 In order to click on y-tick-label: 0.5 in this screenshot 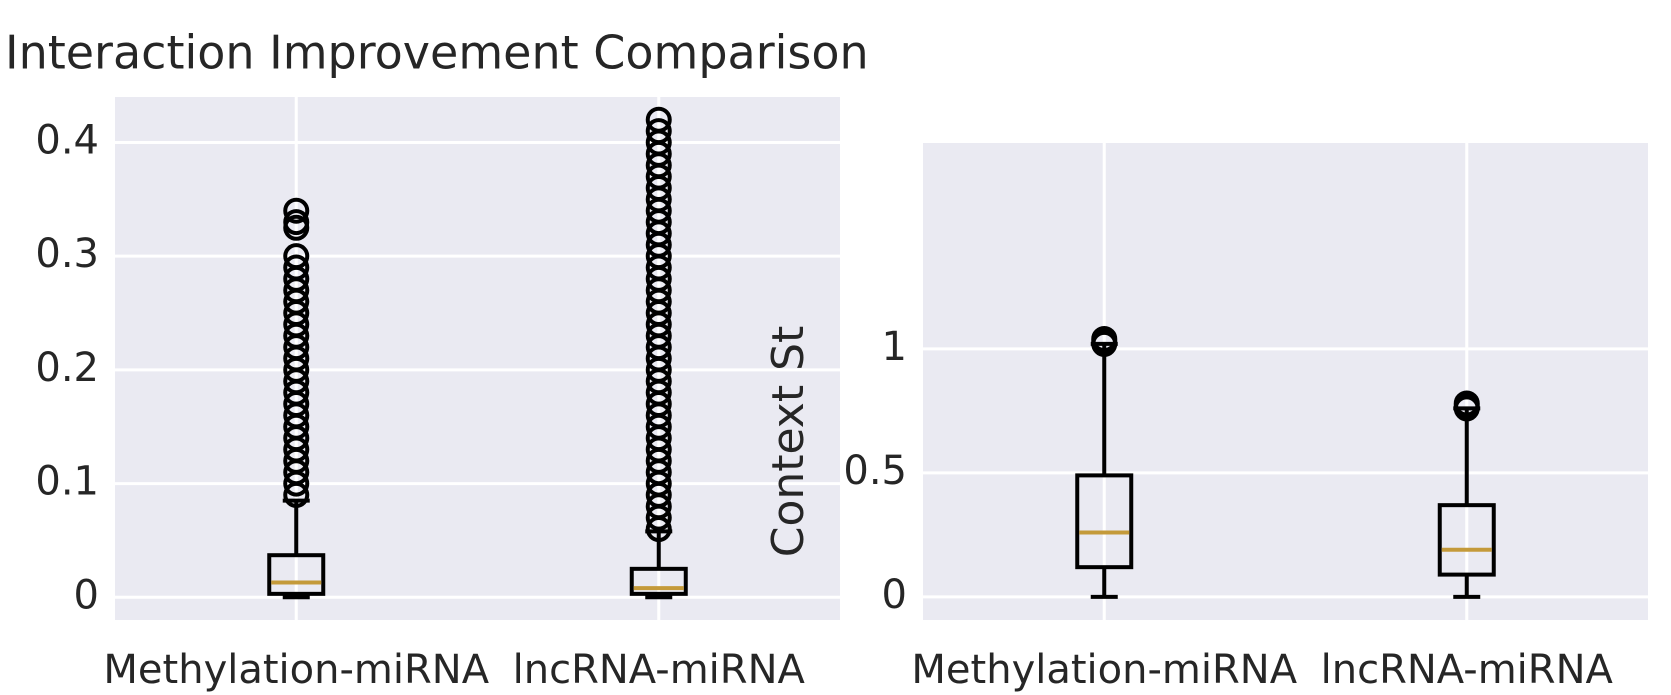, I will do `click(875, 471)`.